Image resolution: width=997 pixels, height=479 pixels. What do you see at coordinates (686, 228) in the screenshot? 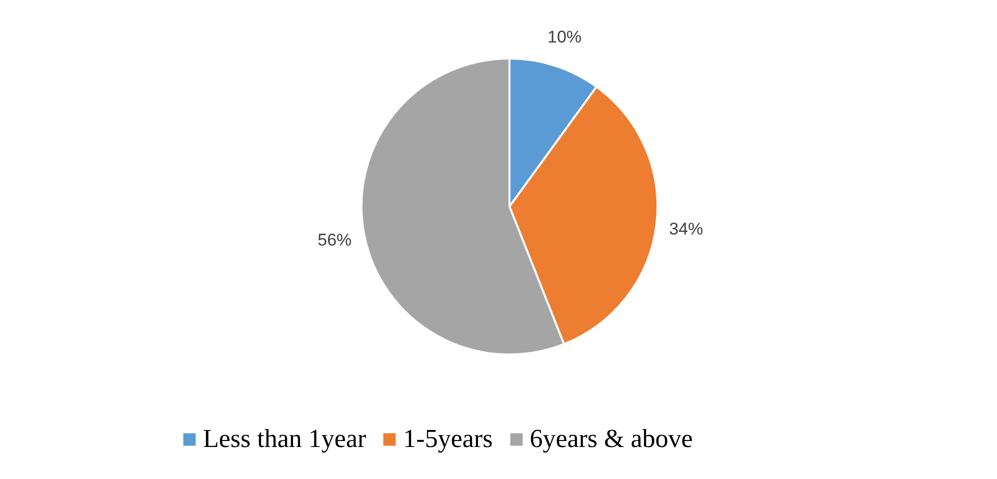
I see `data-label: 34%` at bounding box center [686, 228].